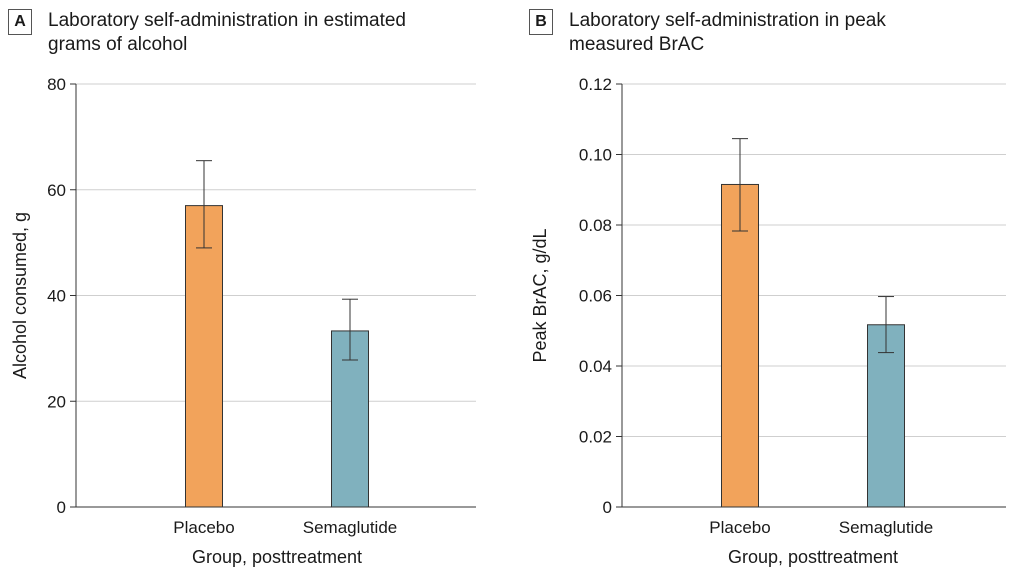  Describe the element at coordinates (595, 296) in the screenshot. I see `y-tick-label: 0.06` at that location.